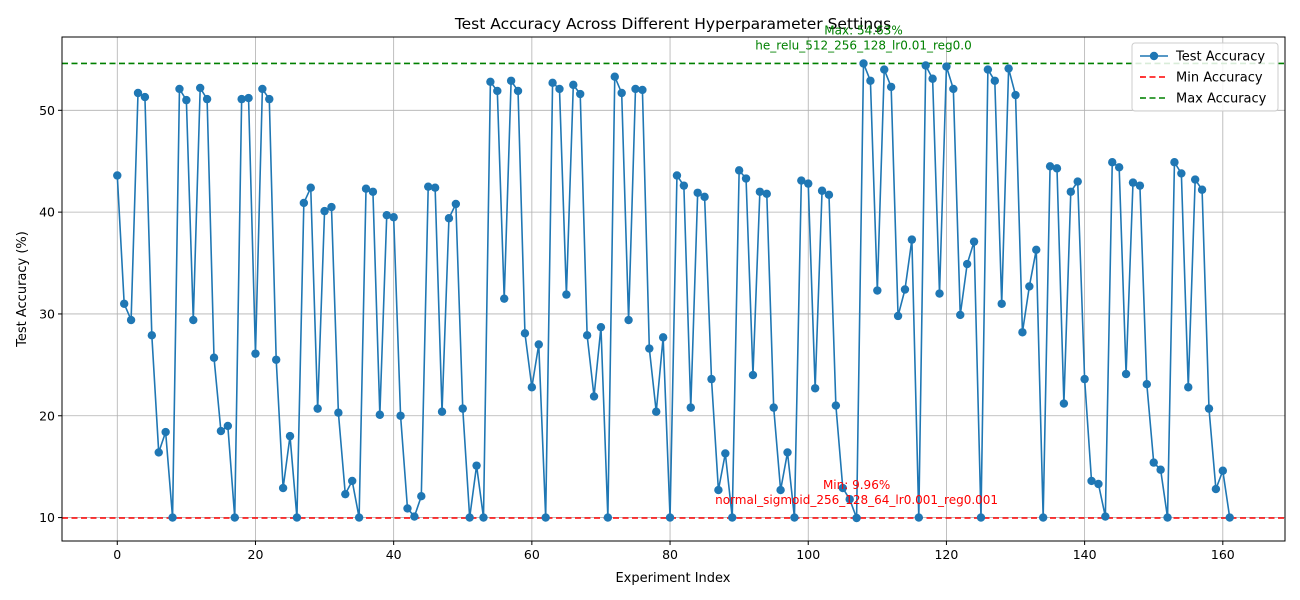  What do you see at coordinates (47, 313) in the screenshot?
I see `y-tick-label: 30` at bounding box center [47, 313].